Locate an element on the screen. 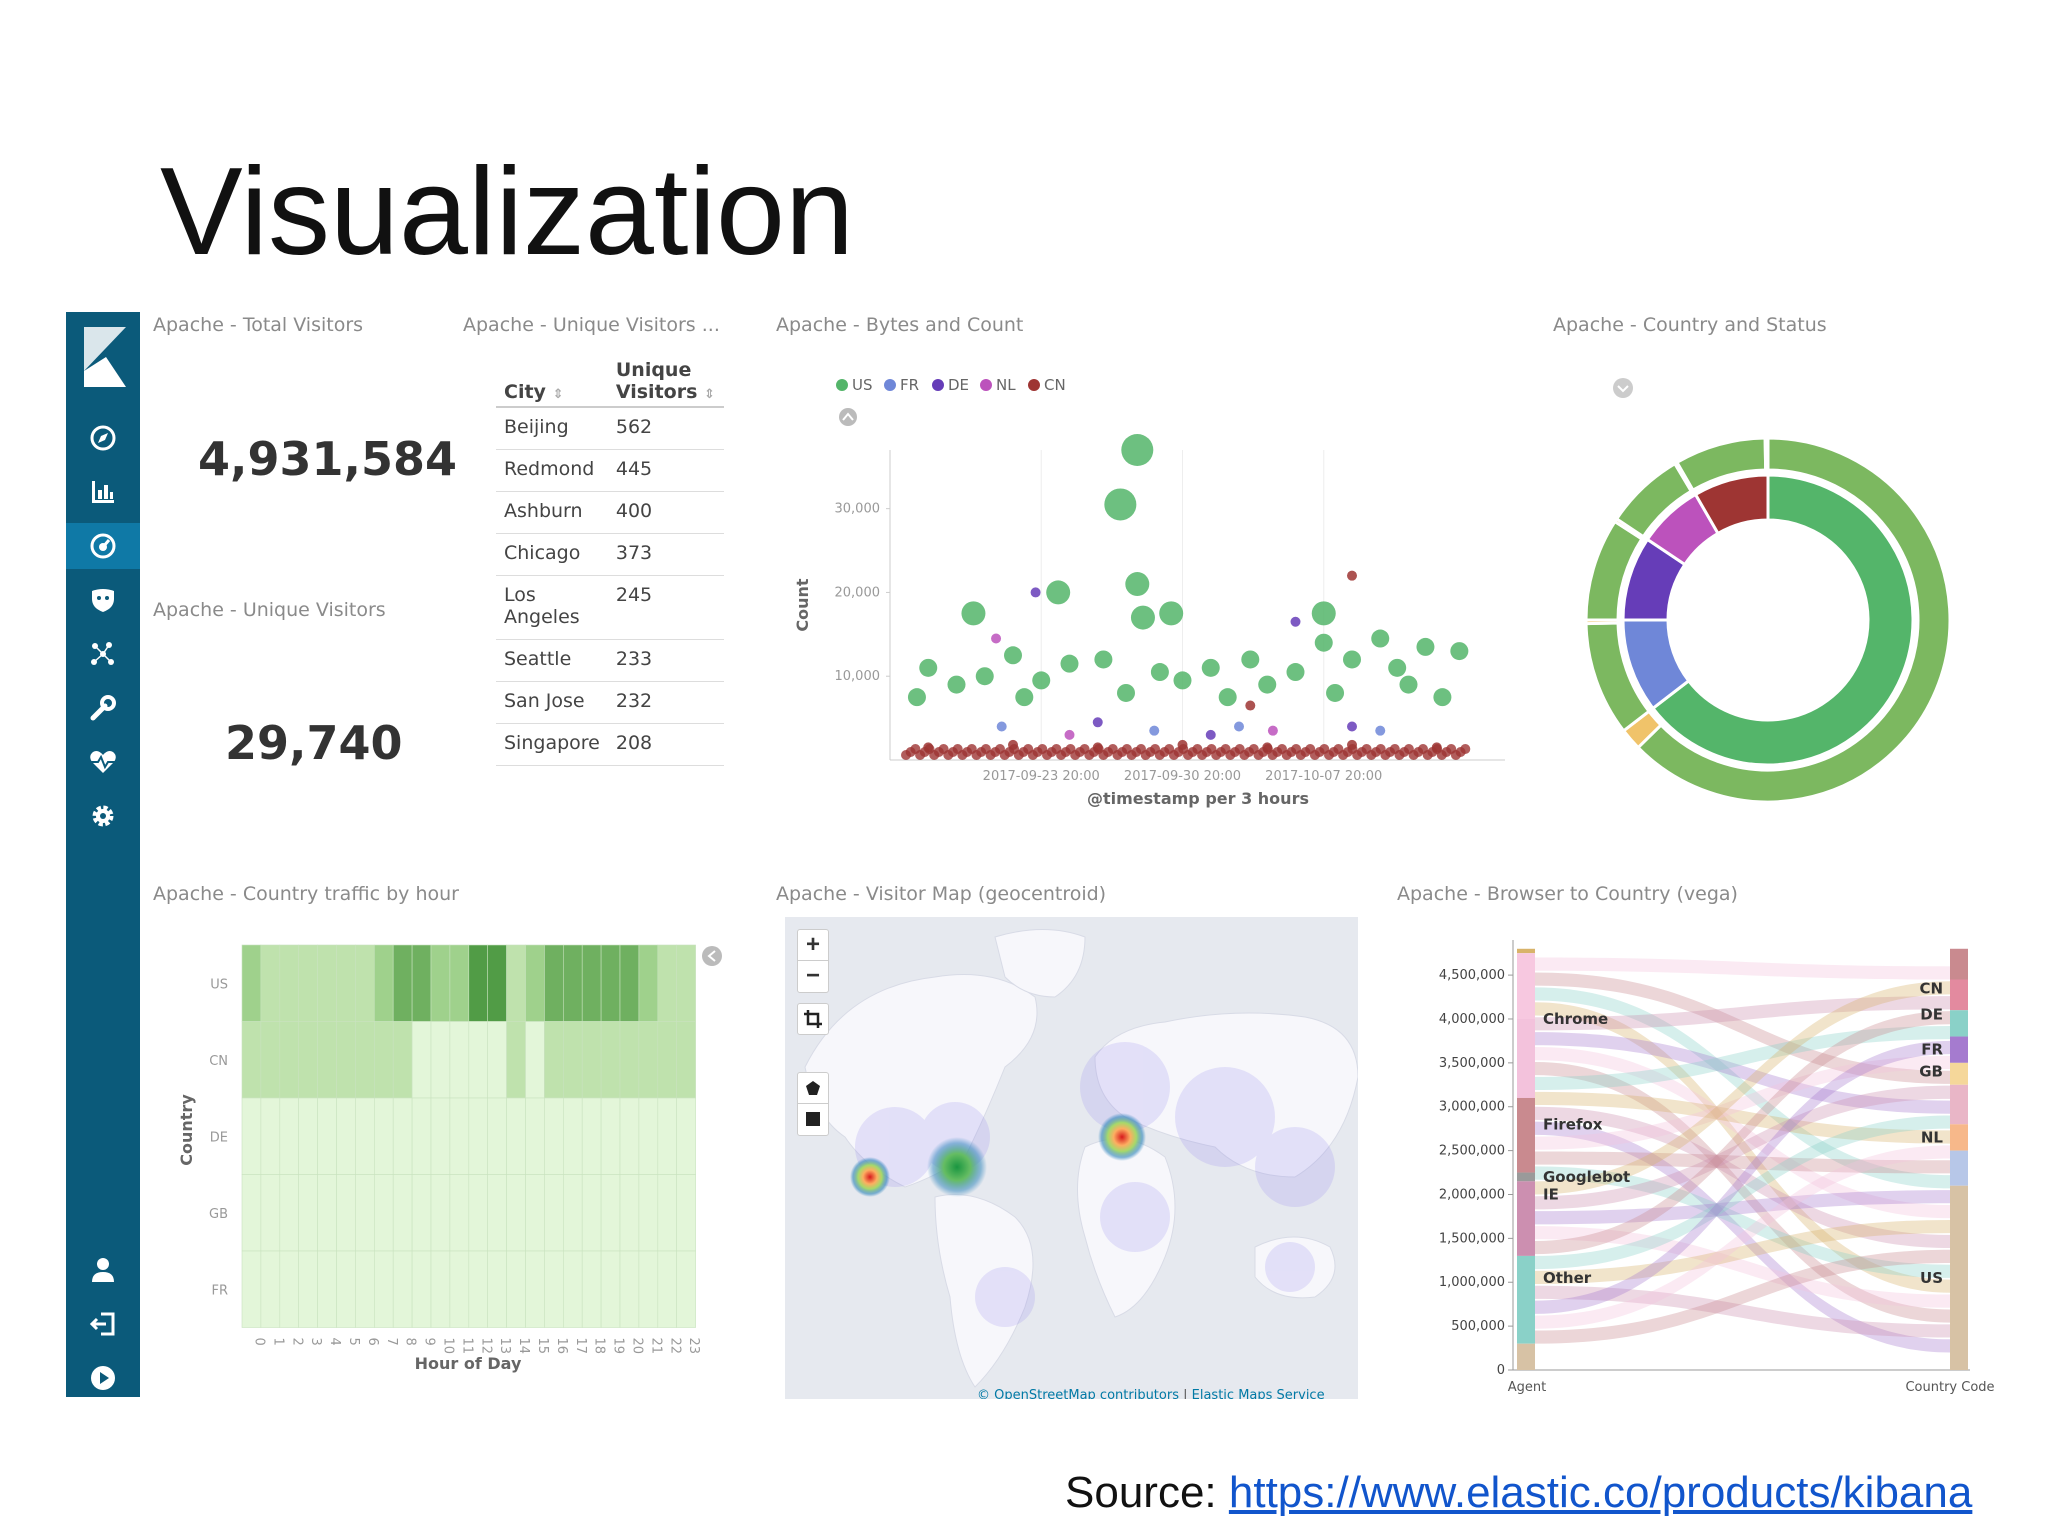  column-header-unique-visitors: Unique Visitors ⇕ is located at coordinates (665, 382).